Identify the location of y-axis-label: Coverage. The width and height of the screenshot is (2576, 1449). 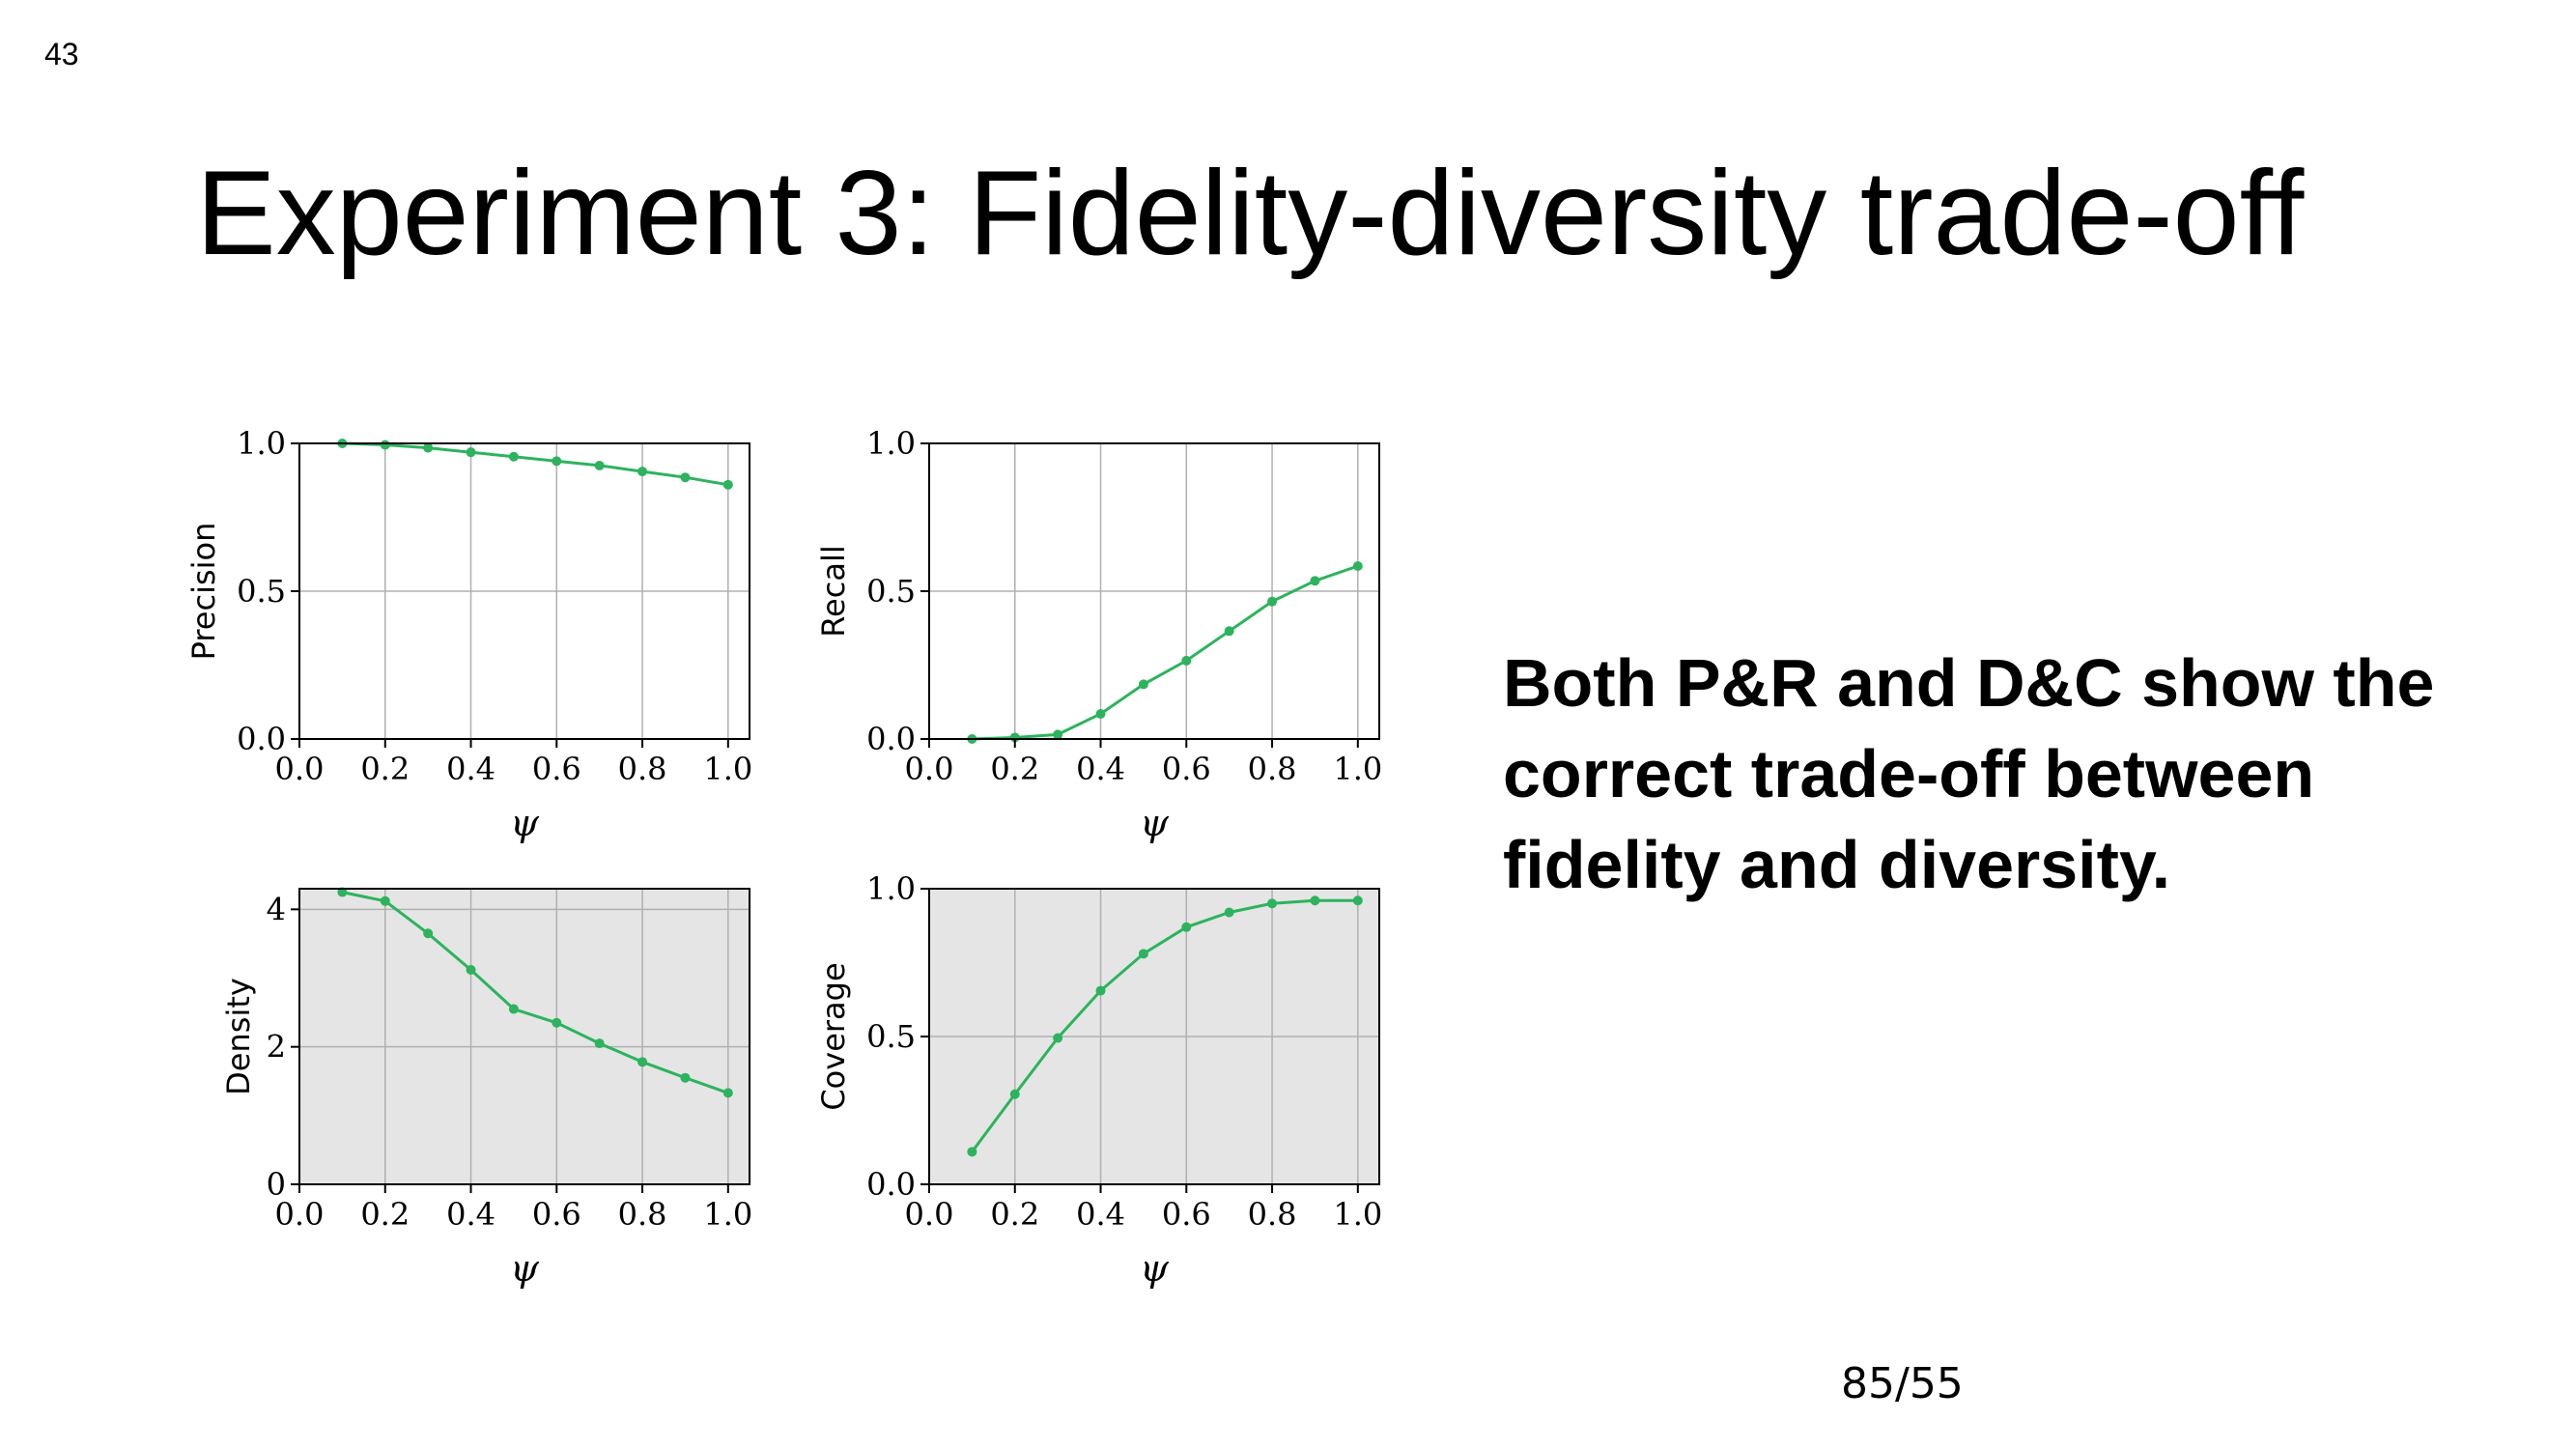
(833, 1036).